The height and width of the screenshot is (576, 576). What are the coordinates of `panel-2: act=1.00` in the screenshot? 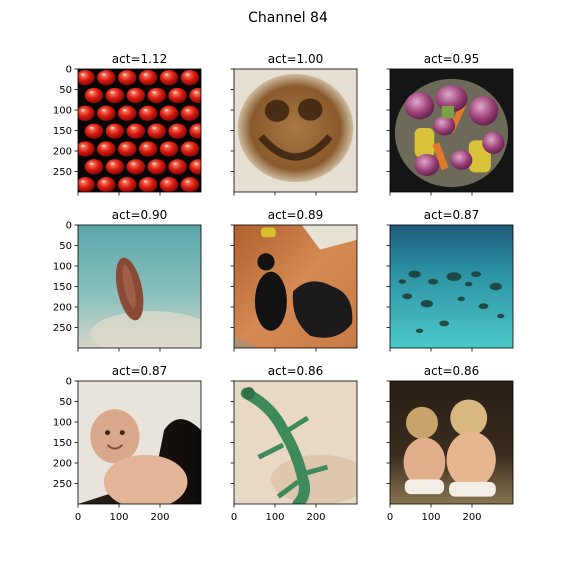 It's located at (294, 124).